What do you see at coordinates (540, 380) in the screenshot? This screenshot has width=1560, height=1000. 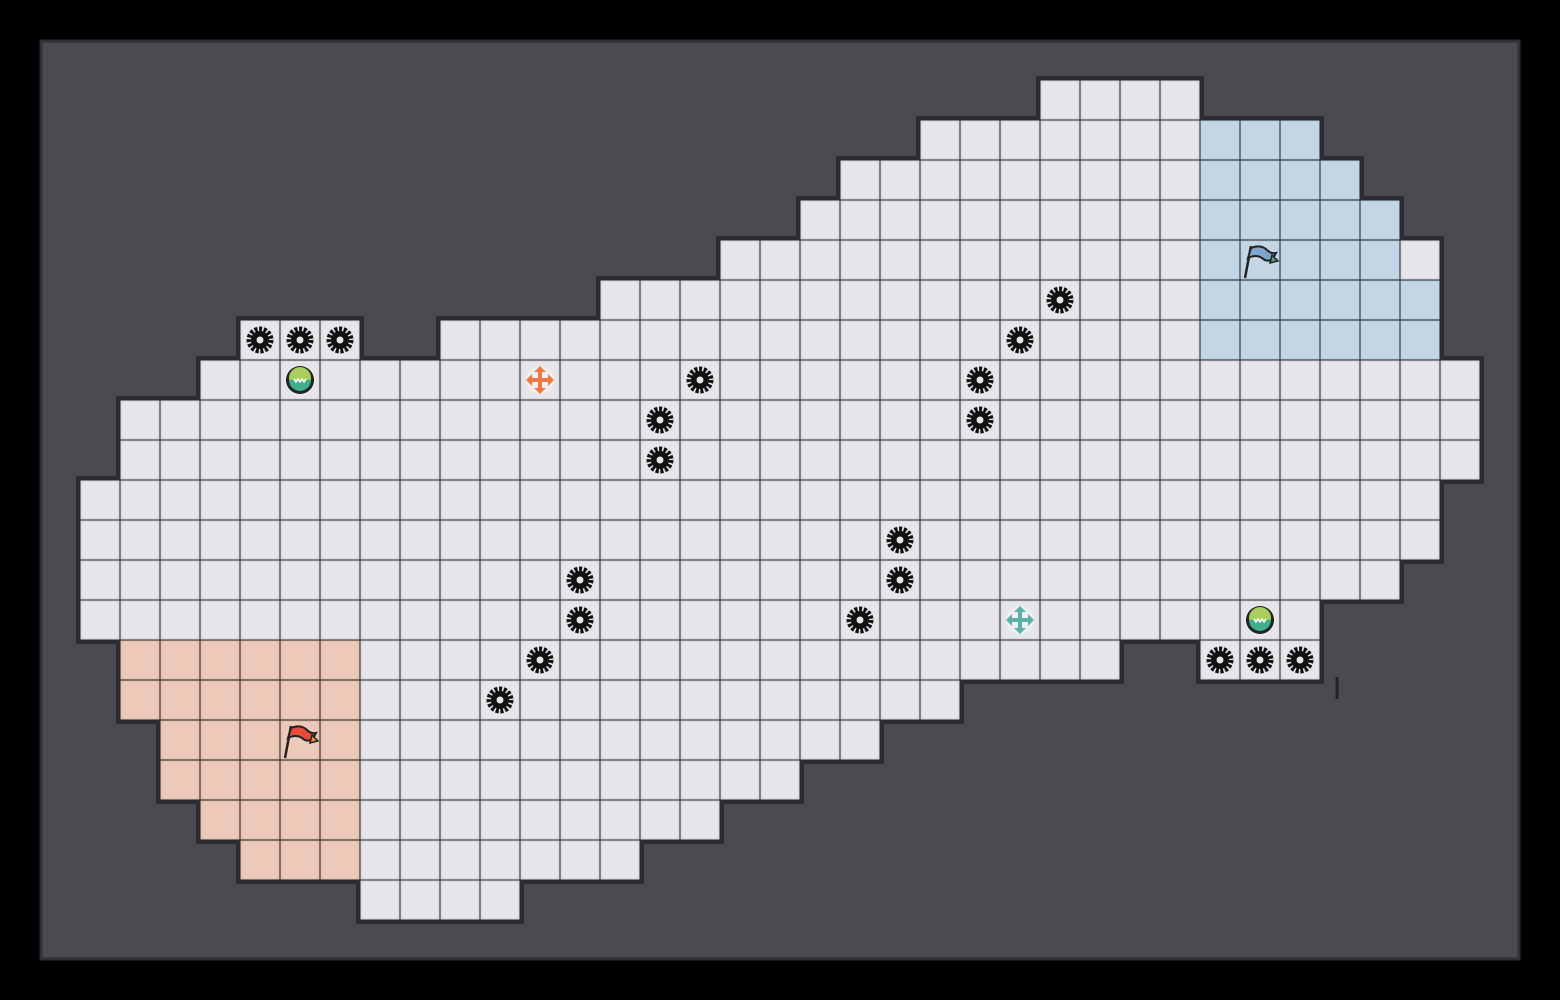 I see `orange-mover` at bounding box center [540, 380].